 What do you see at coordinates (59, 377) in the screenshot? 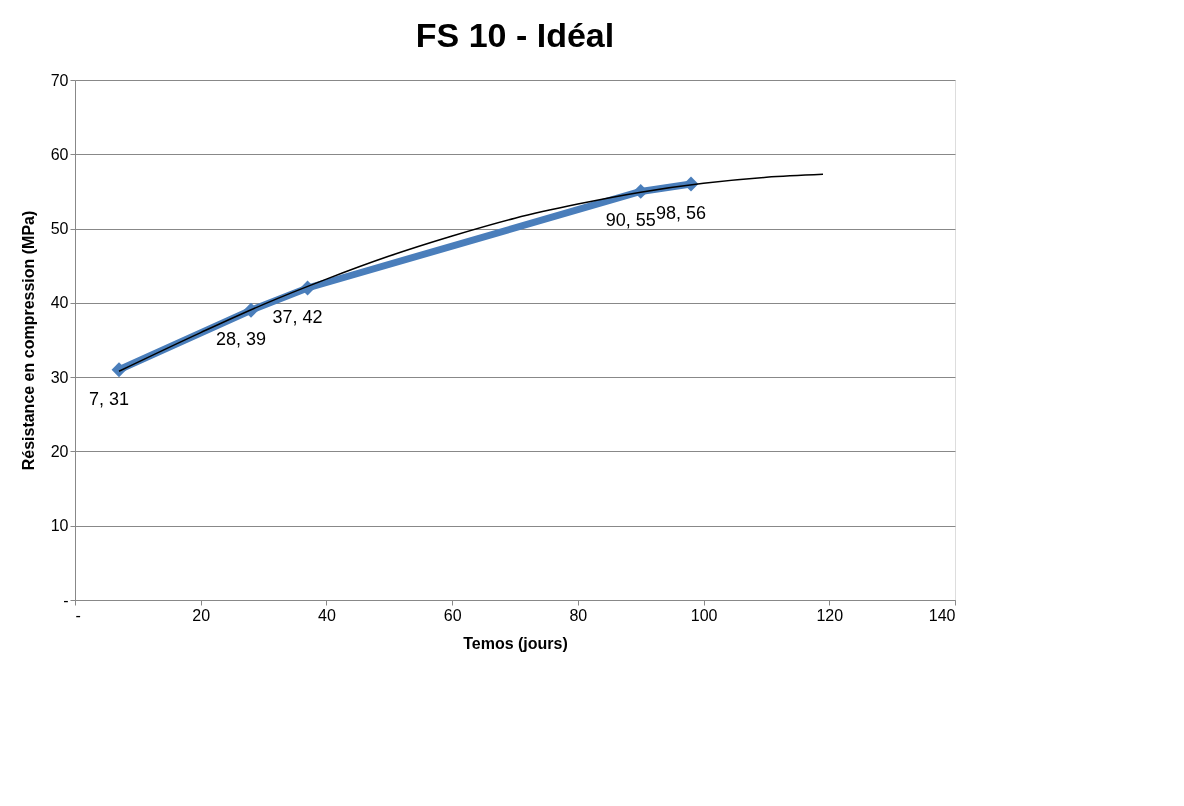
I see `y-tick-label: 30` at bounding box center [59, 377].